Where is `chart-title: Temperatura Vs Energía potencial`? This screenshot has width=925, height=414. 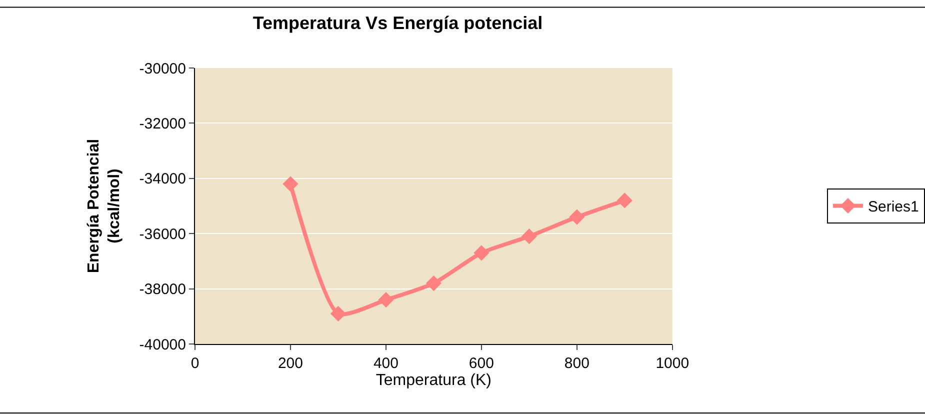
chart-title: Temperatura Vs Energía potencial is located at coordinates (397, 23).